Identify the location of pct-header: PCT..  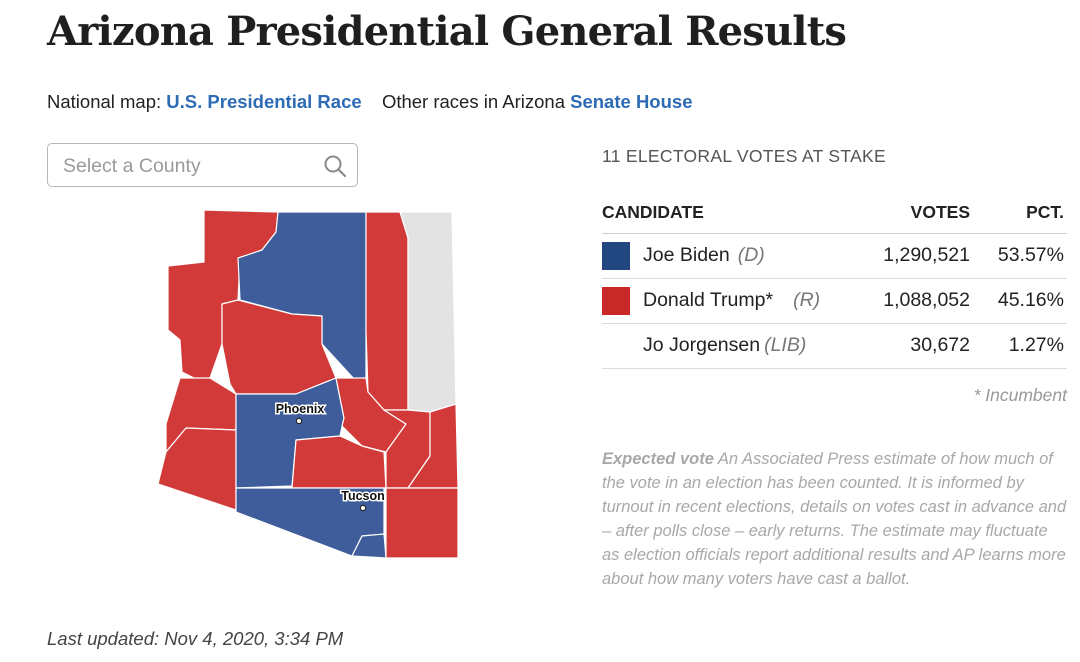
(1018, 213).